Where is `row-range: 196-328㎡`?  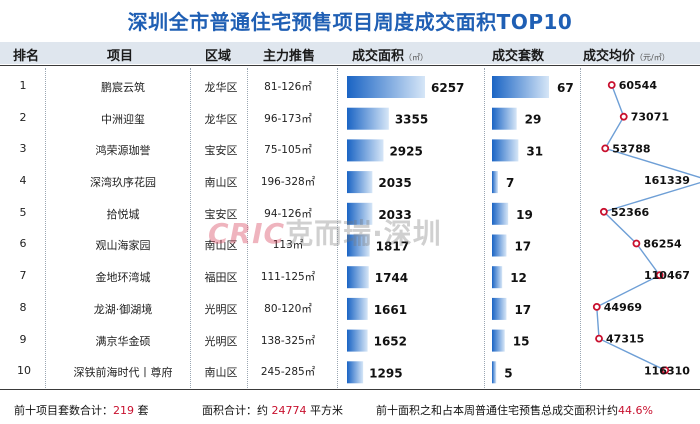
row-range: 196-328㎡ is located at coordinates (288, 182).